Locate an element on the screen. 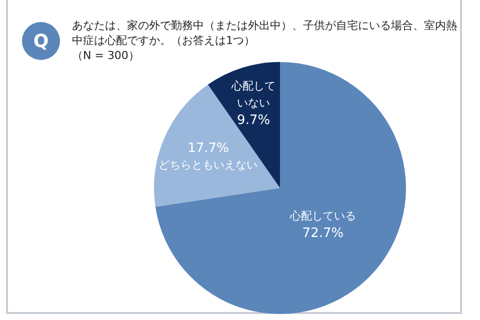 Image resolution: width=480 pixels, height=320 pixels. data-label: 72.7% is located at coordinates (323, 233).